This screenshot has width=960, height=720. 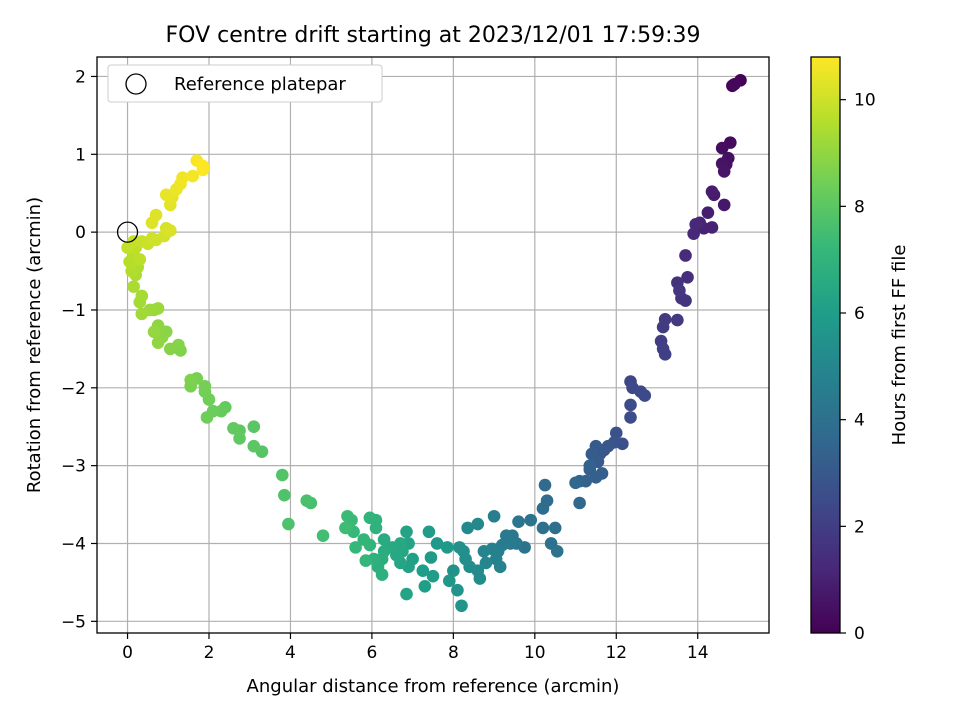 I want to click on x-tick-label: 12, so click(x=616, y=653).